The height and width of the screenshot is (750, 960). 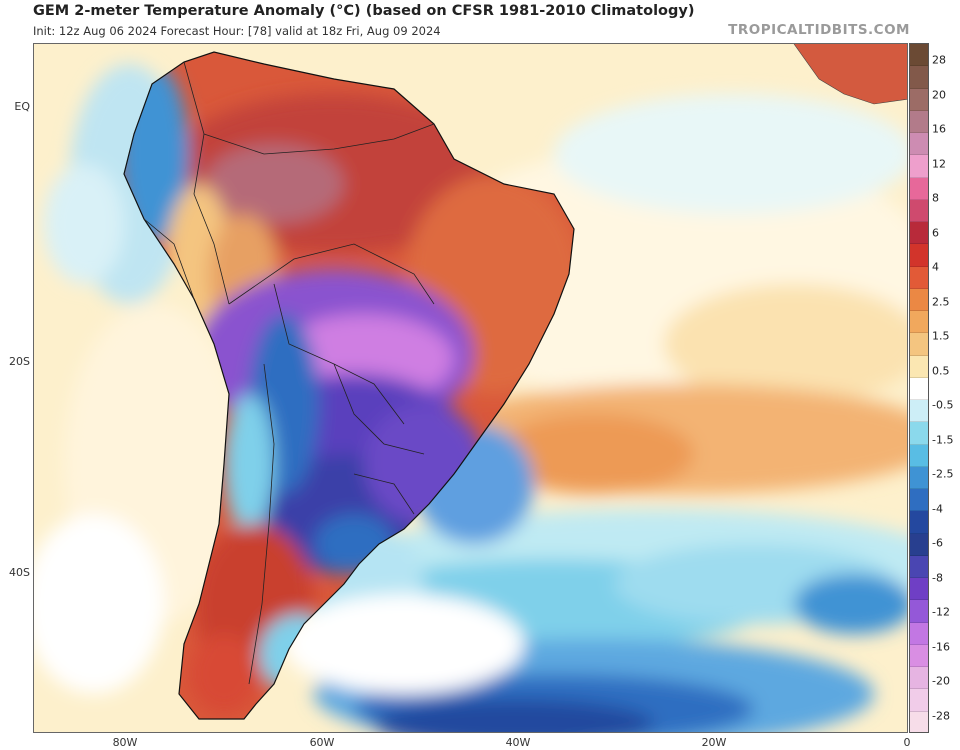 What do you see at coordinates (941, 612) in the screenshot?
I see `colorbar-label: -12` at bounding box center [941, 612].